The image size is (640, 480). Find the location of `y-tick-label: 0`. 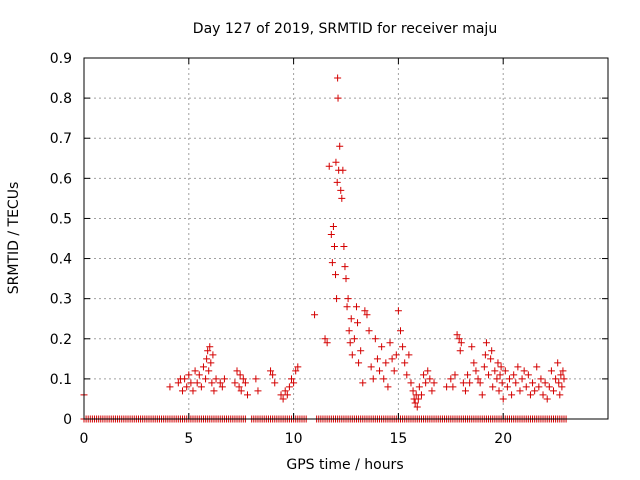

y-tick-label: 0 is located at coordinates (67, 420).